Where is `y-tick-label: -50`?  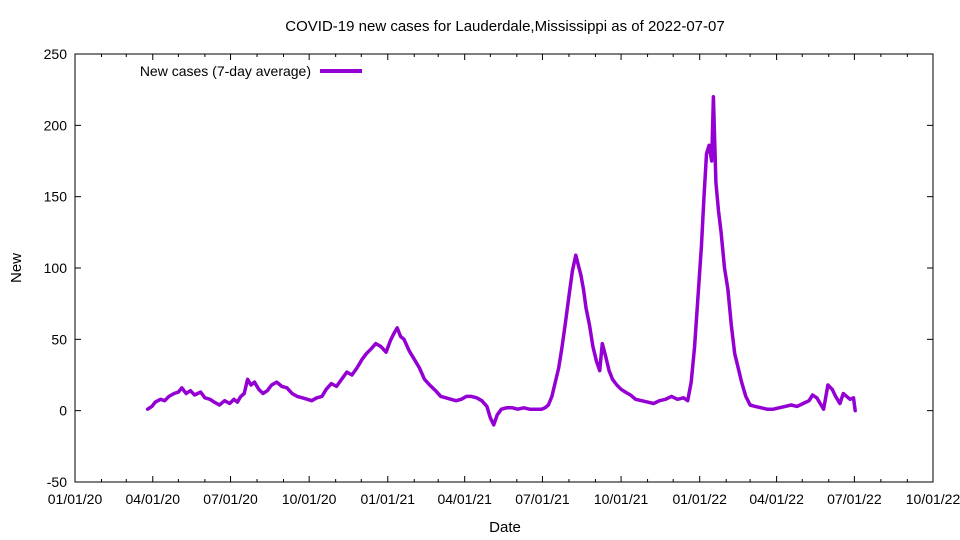 y-tick-label: -50 is located at coordinates (57, 482).